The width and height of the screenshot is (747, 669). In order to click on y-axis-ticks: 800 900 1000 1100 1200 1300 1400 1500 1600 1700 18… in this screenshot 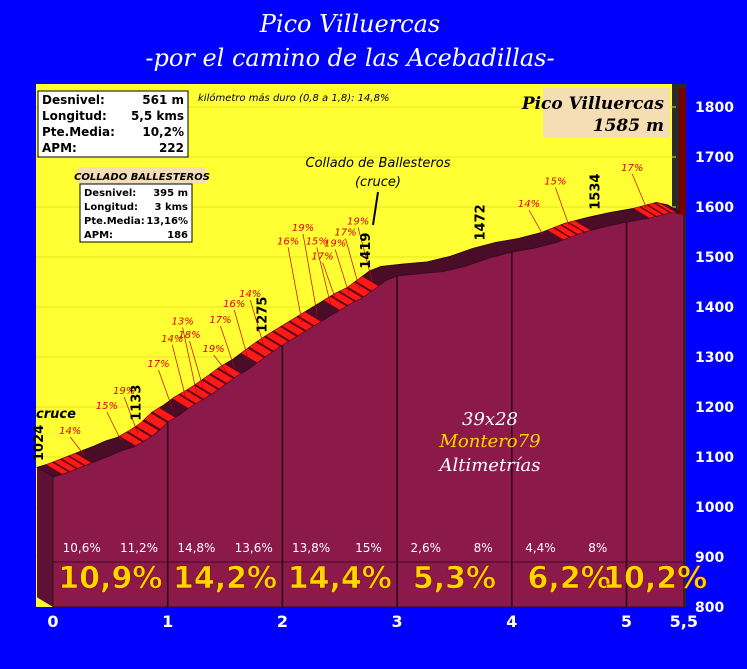, I will do `click(714, 358)`.